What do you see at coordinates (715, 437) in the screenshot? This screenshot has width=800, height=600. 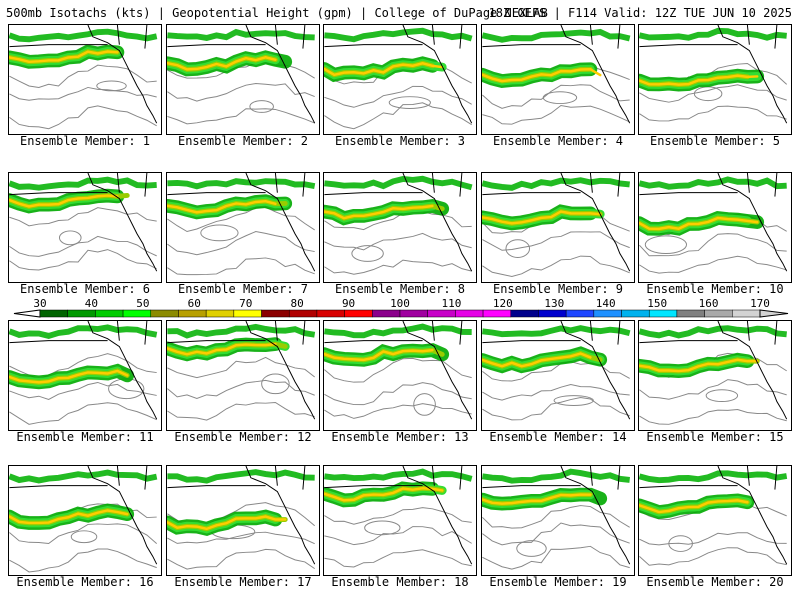 I see `ensemble-member-label: Ensemble Member: 15` at bounding box center [715, 437].